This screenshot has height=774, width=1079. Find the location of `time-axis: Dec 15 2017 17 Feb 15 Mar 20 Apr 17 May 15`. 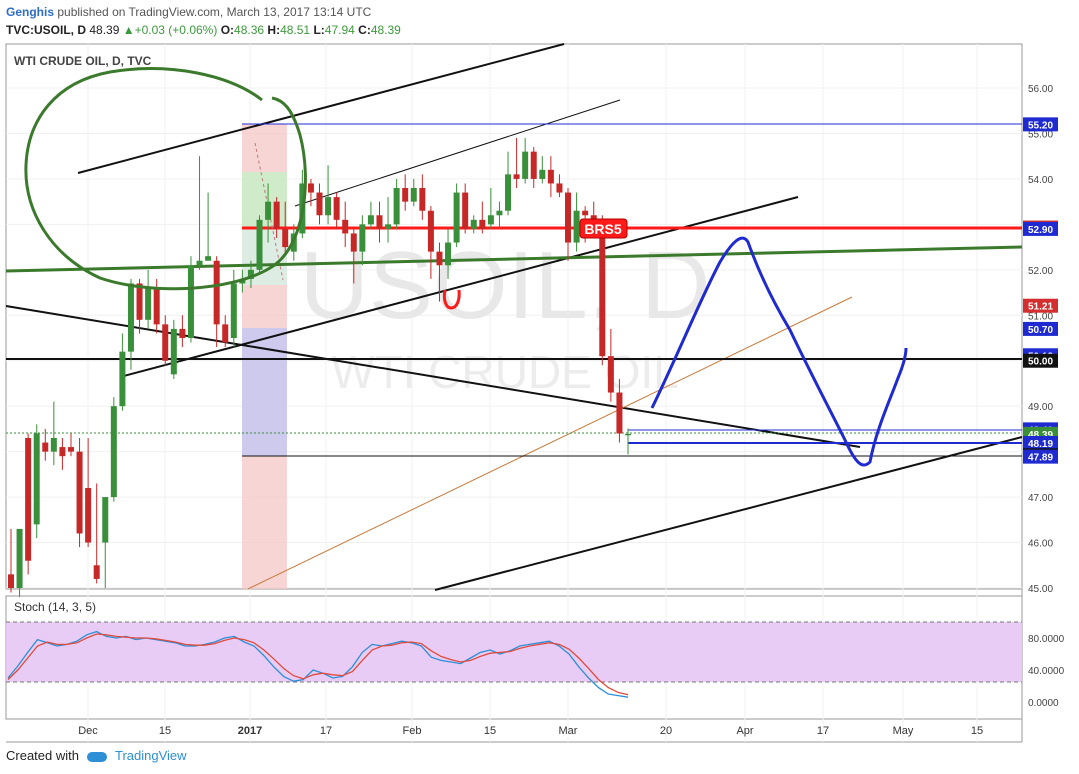

time-axis: Dec 15 2017 17 Feb 15 Mar 20 Apr 17 May 15 is located at coordinates (530, 731).